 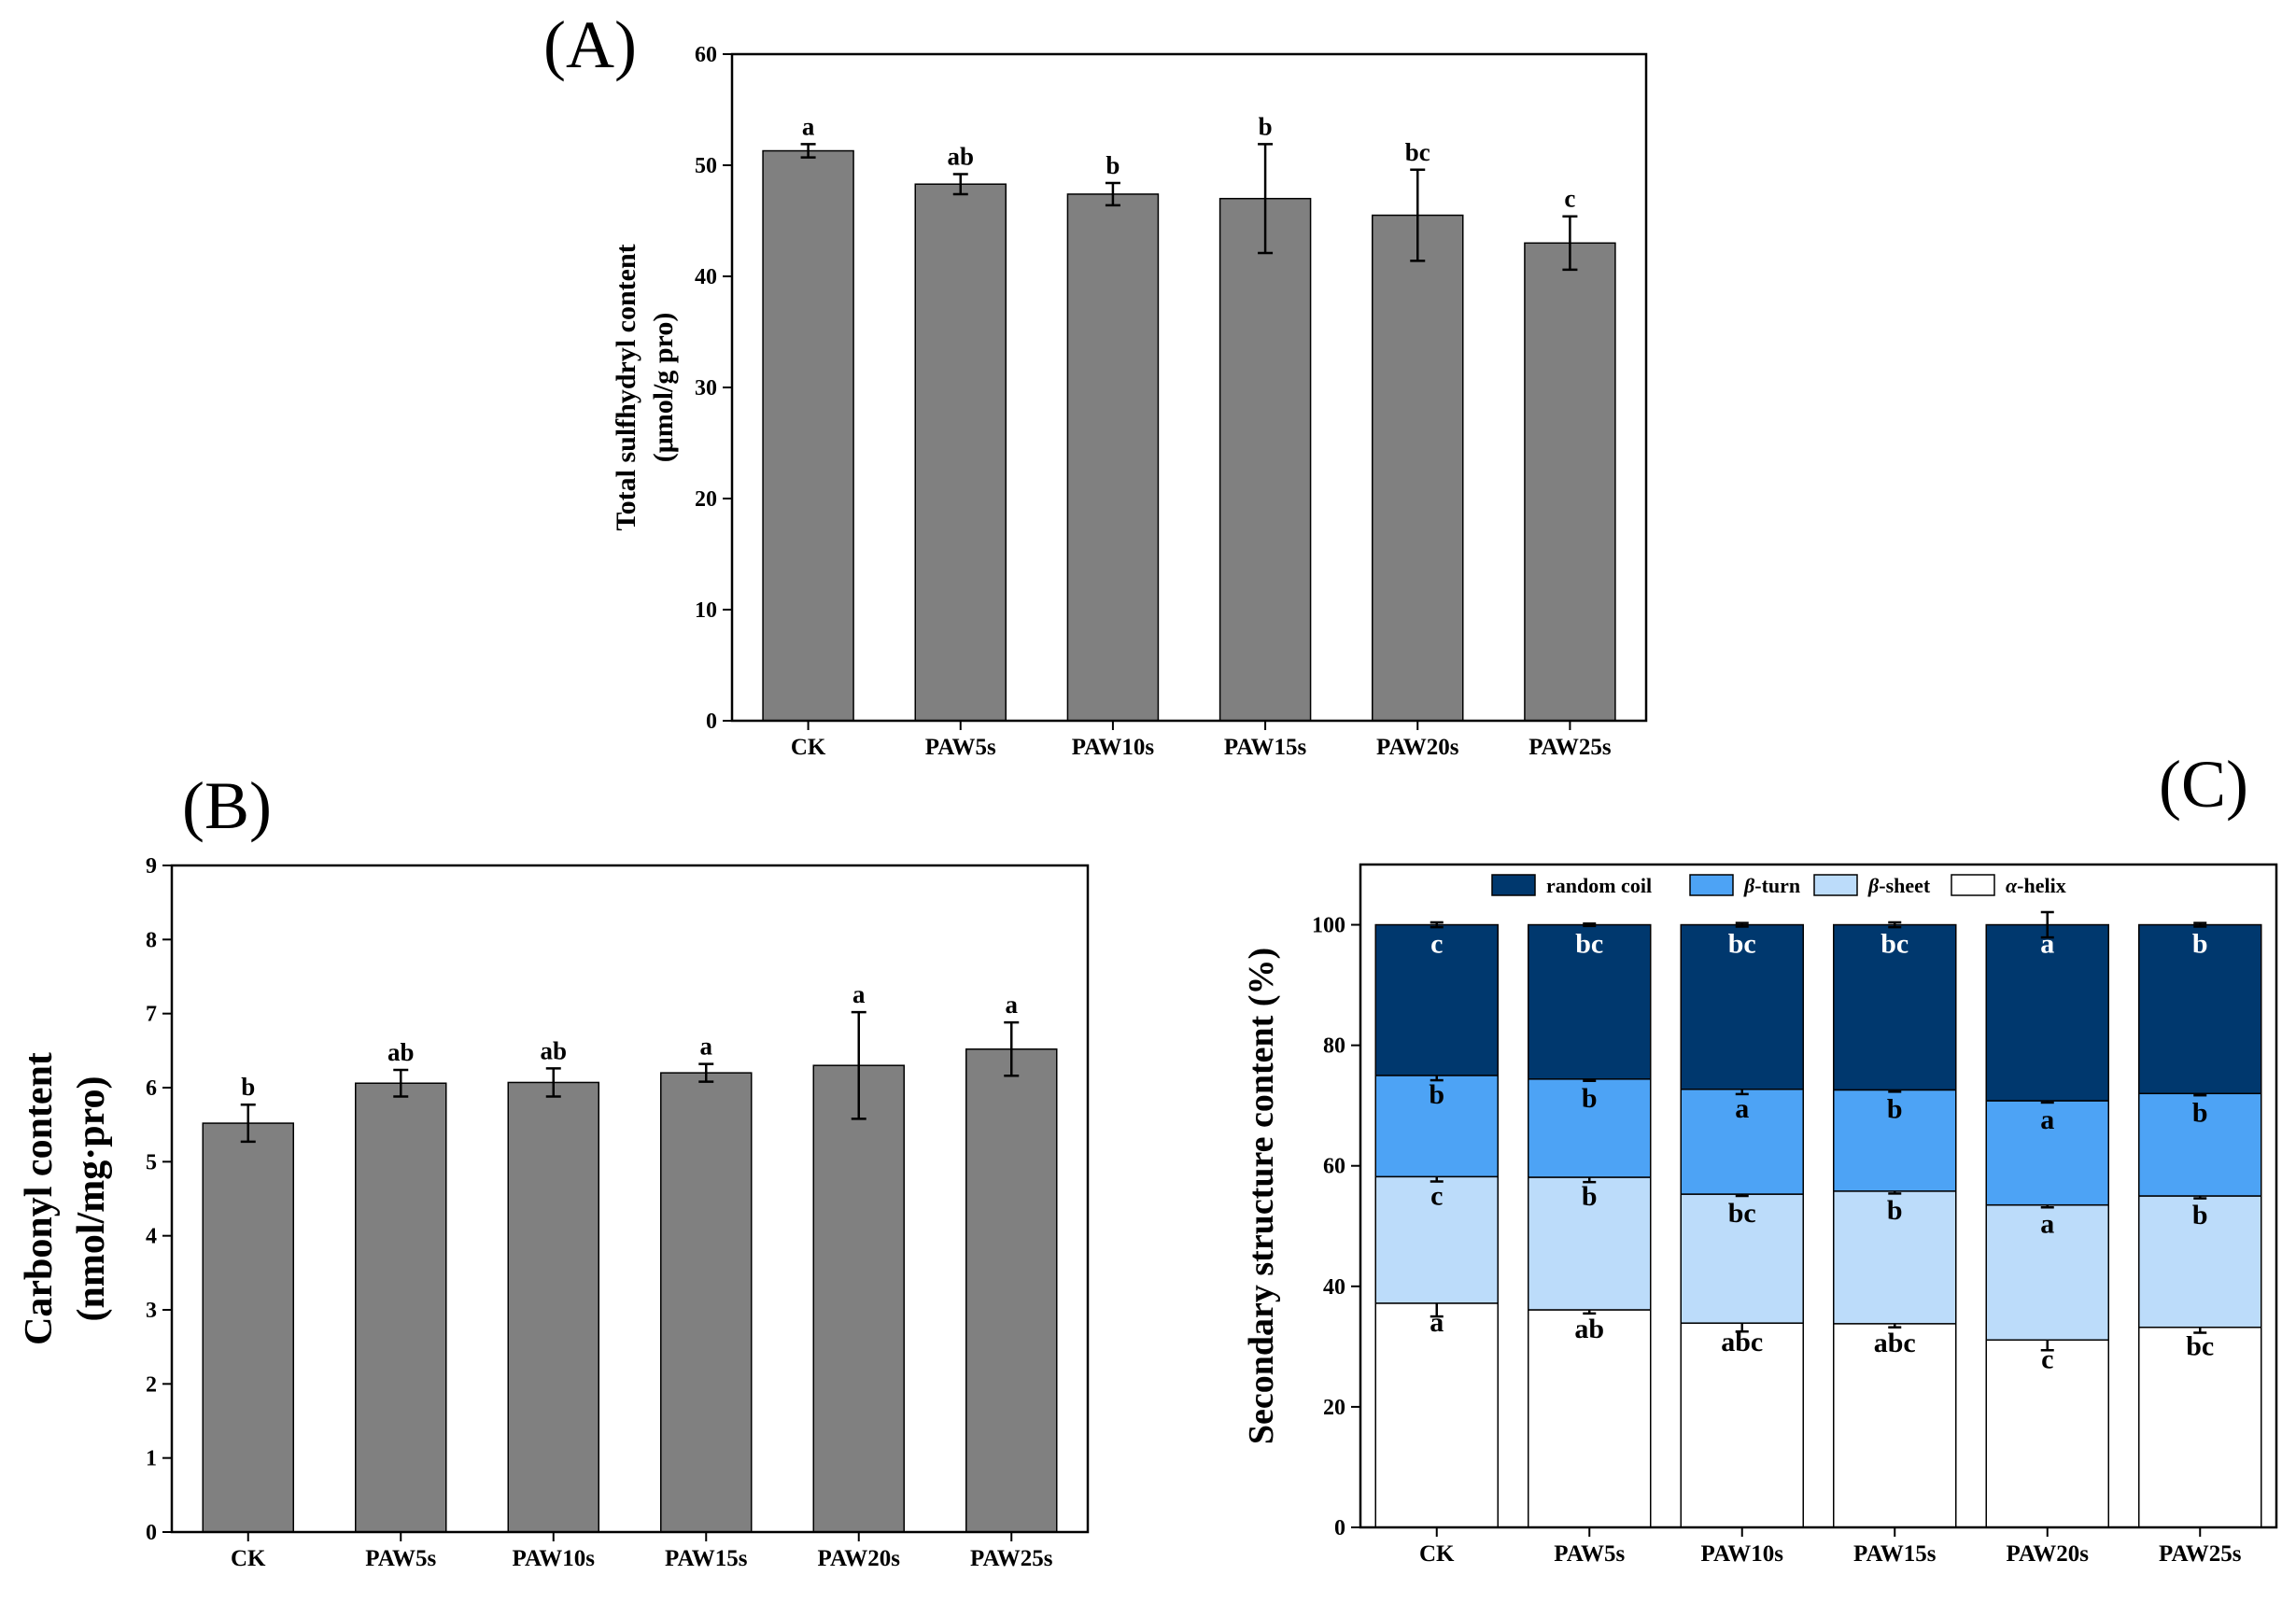 What do you see at coordinates (712, 722) in the screenshot?
I see `panel-a-ytick-label: 0` at bounding box center [712, 722].